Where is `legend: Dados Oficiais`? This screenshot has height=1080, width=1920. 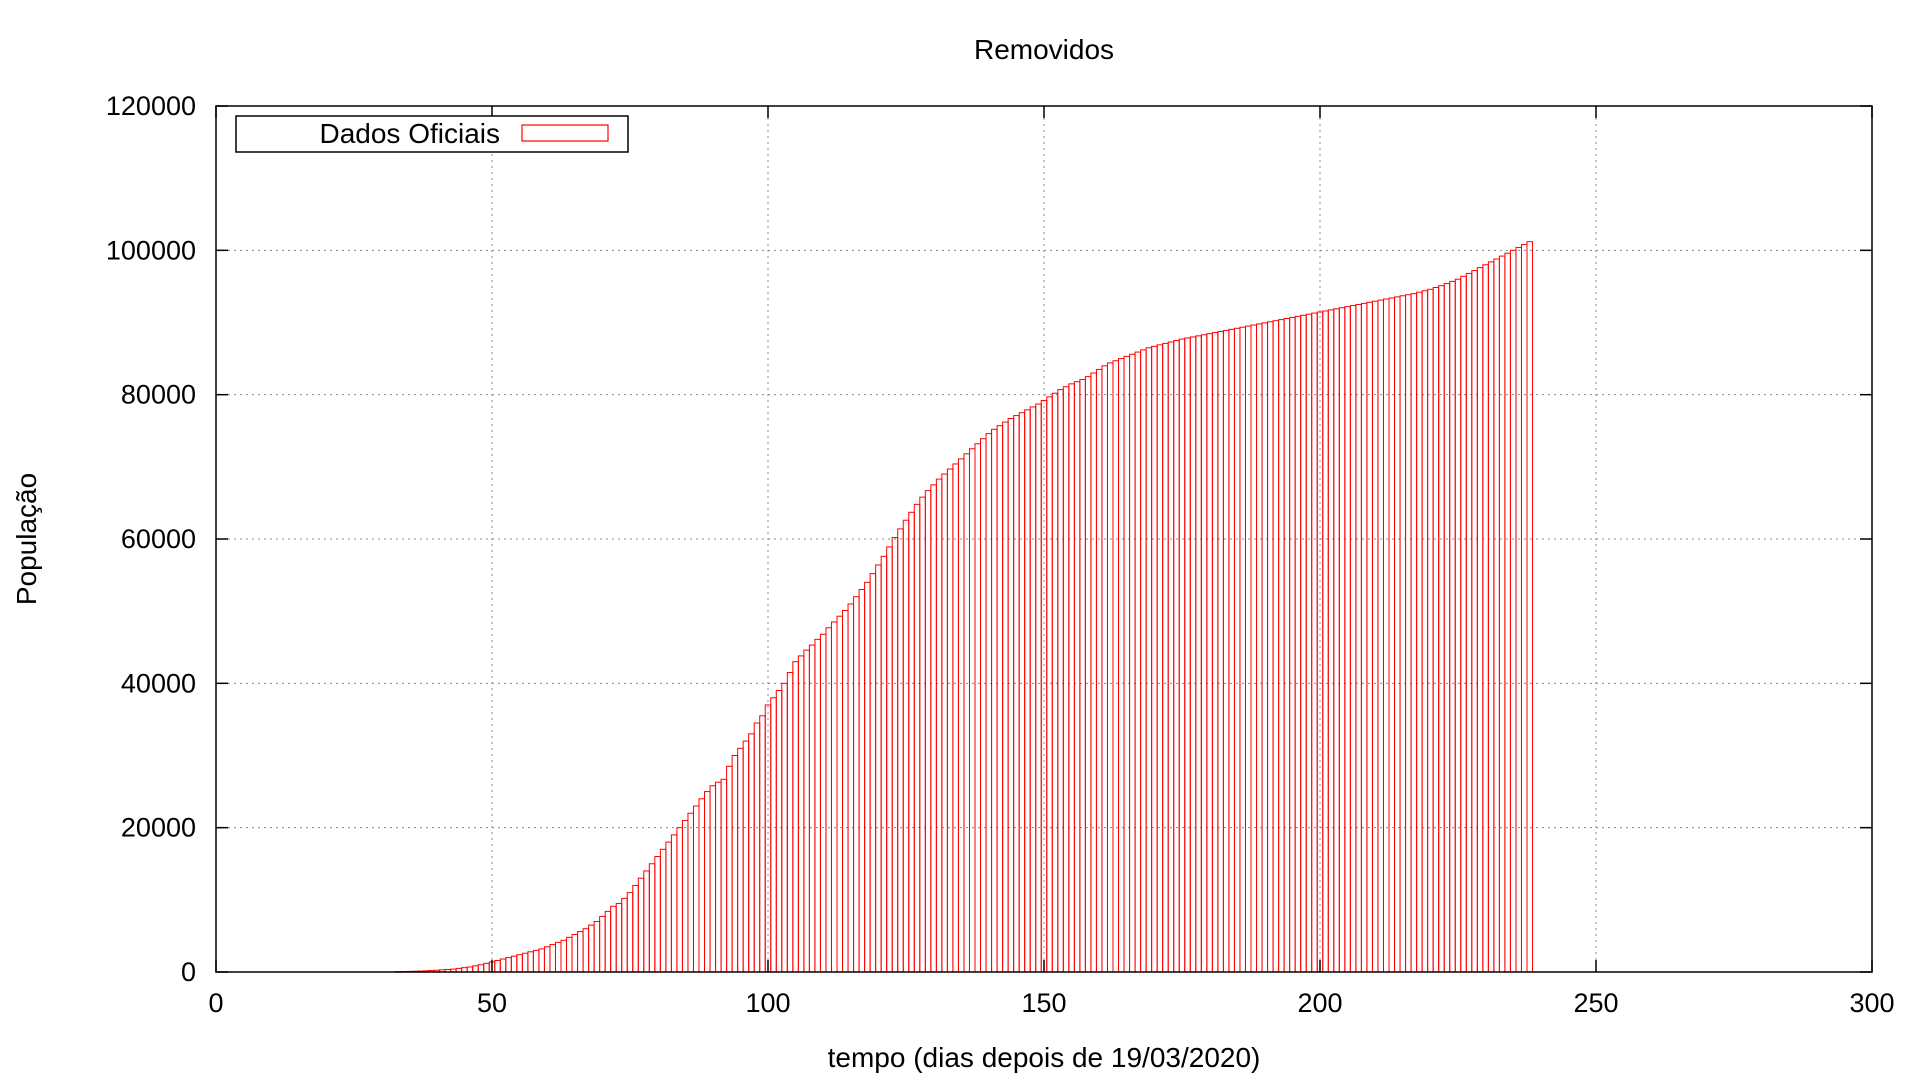 legend: Dados Oficiais is located at coordinates (432, 134).